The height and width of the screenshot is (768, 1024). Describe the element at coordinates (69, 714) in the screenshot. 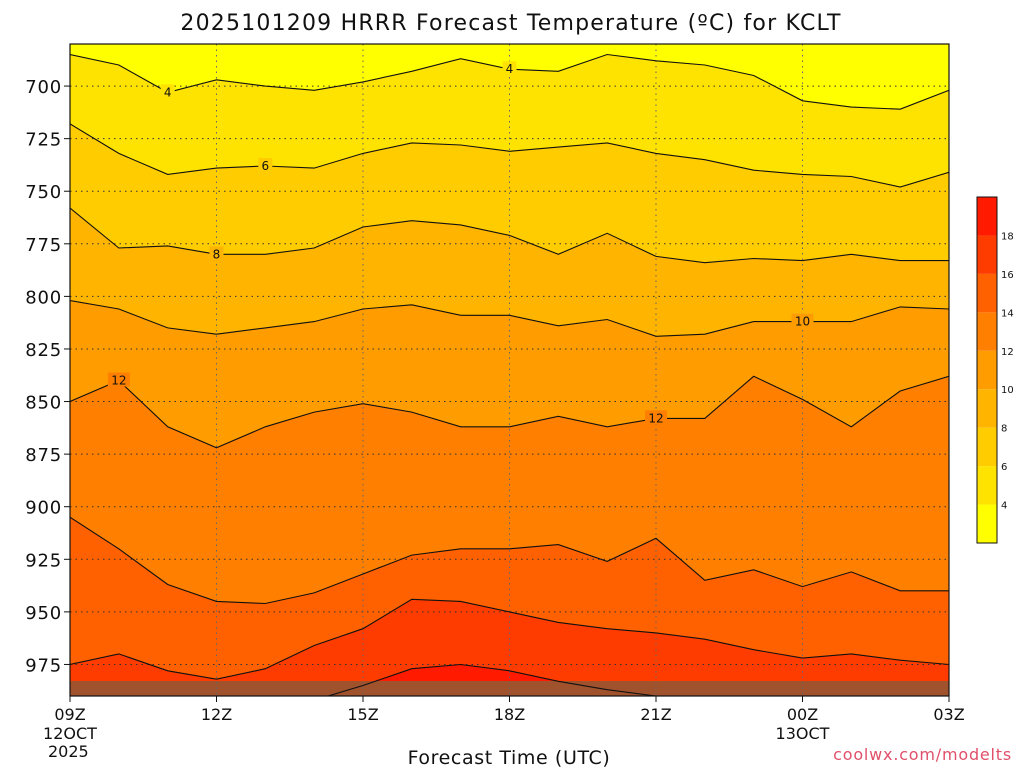

I see `x-tick-label-09Z: 09Z` at that location.